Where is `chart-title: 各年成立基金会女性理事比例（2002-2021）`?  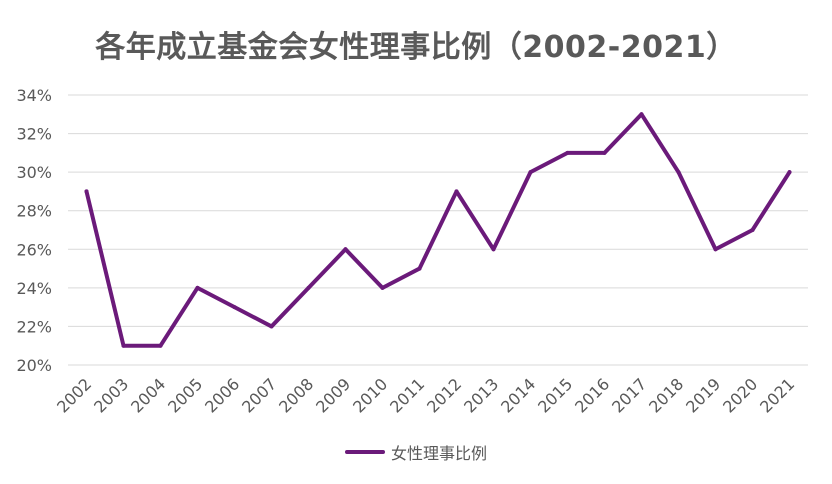 chart-title: 各年成立基金会女性理事比例（2002-2021） is located at coordinates (416, 47).